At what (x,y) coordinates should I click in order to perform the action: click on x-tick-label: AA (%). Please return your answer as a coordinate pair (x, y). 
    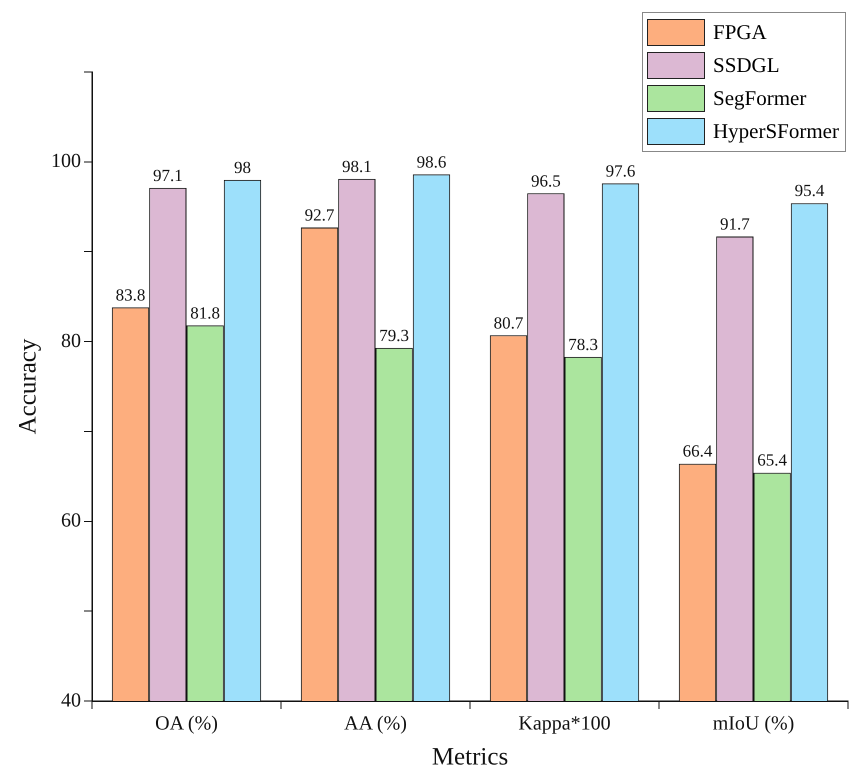
    Looking at the image, I should click on (375, 723).